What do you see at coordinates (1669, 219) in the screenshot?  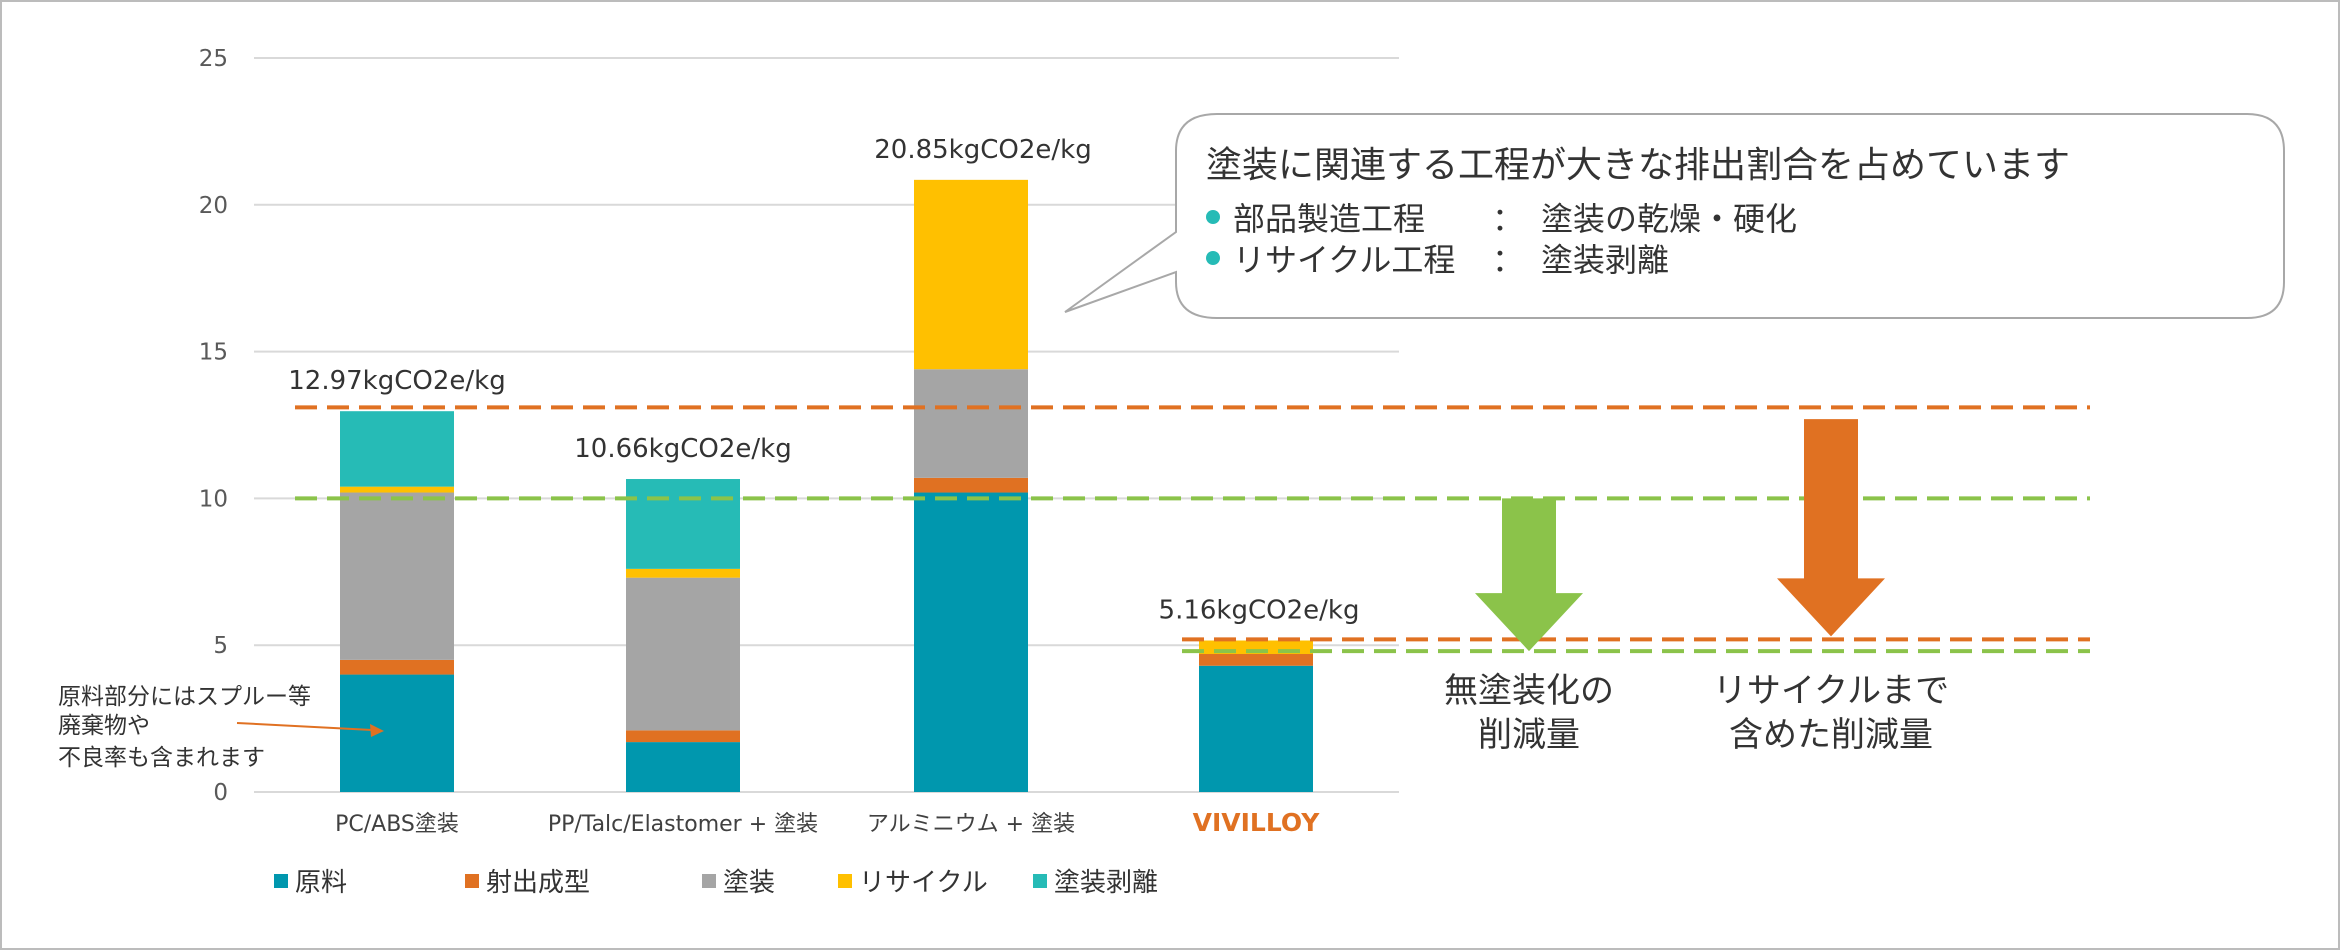 I see `callout-bullet-value: 塗装の乾燥・硬化` at bounding box center [1669, 219].